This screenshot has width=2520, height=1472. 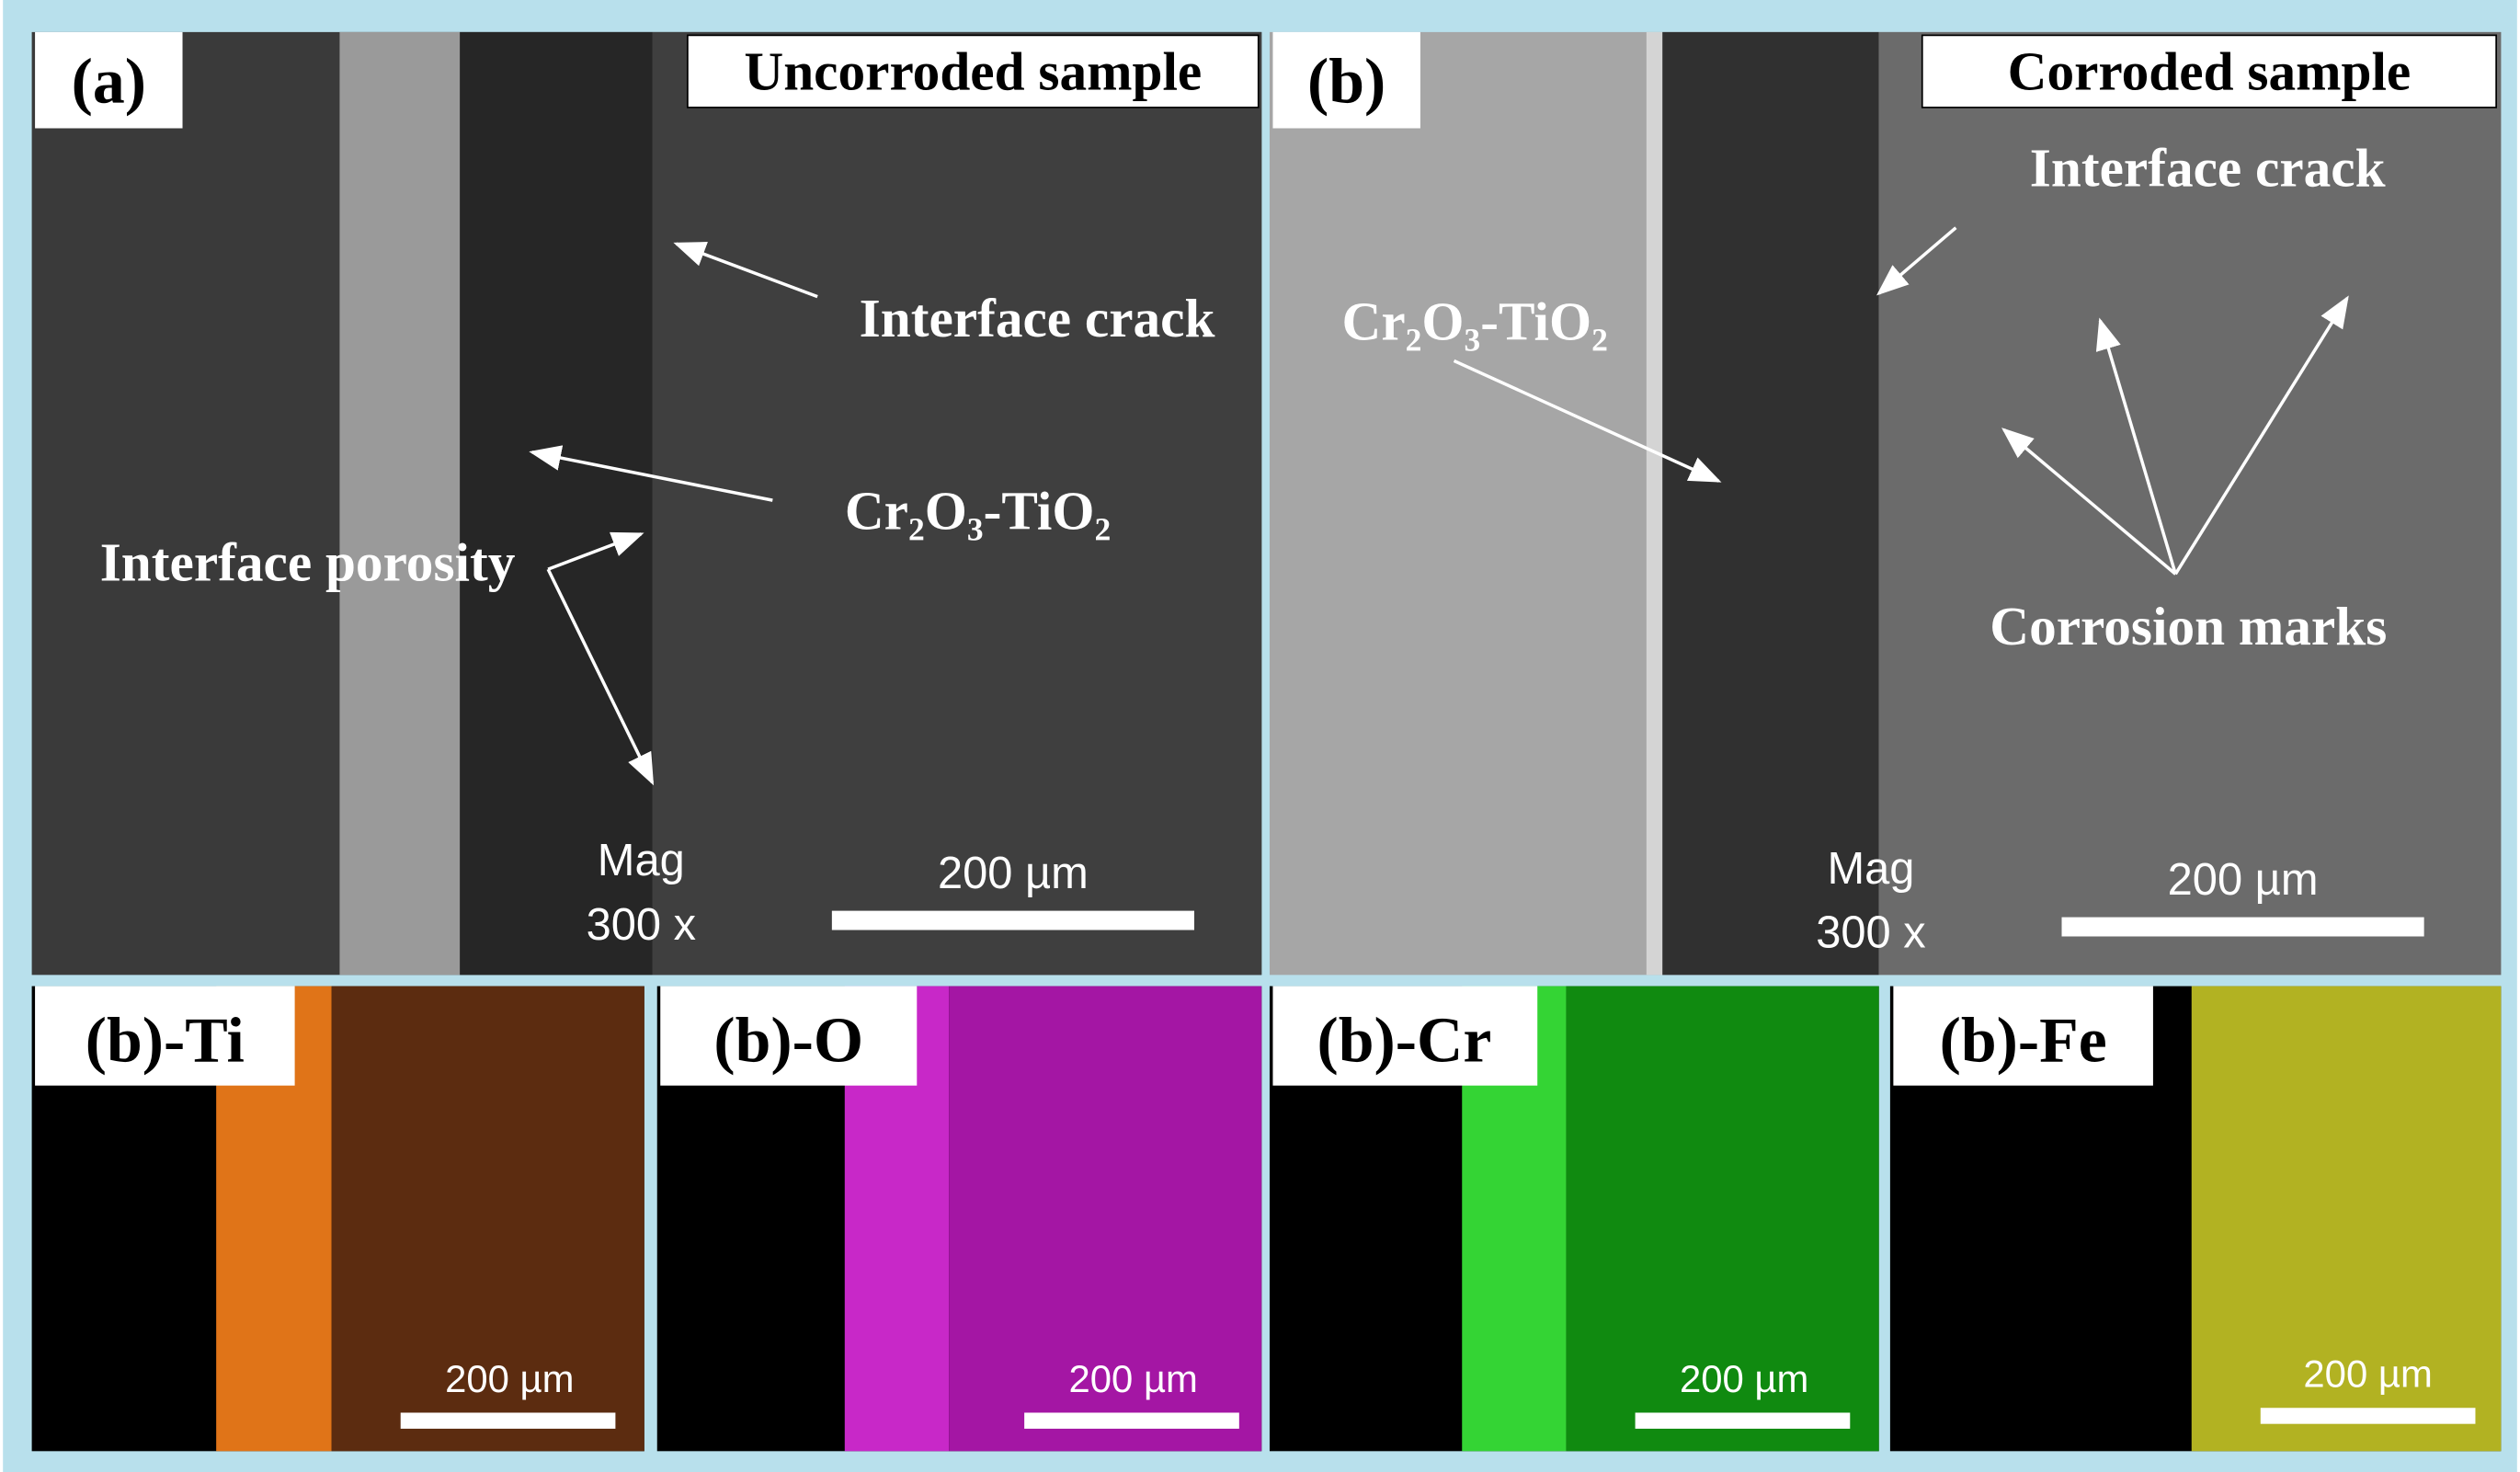 I want to click on panel-label: (b), so click(x=1346, y=82).